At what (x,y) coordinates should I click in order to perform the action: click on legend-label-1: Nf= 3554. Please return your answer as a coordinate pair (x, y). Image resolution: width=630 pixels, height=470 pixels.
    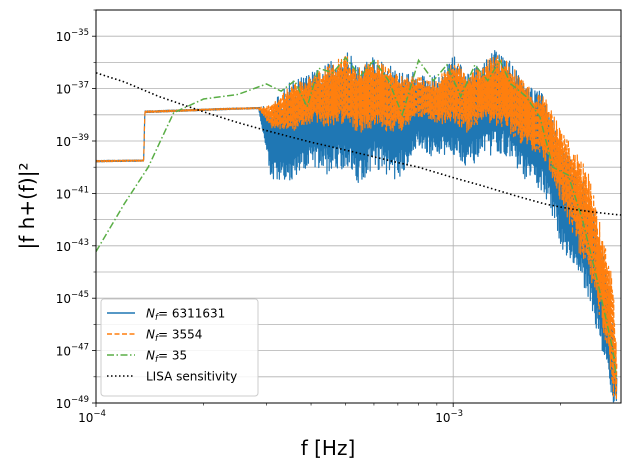
    Looking at the image, I should click on (174, 336).